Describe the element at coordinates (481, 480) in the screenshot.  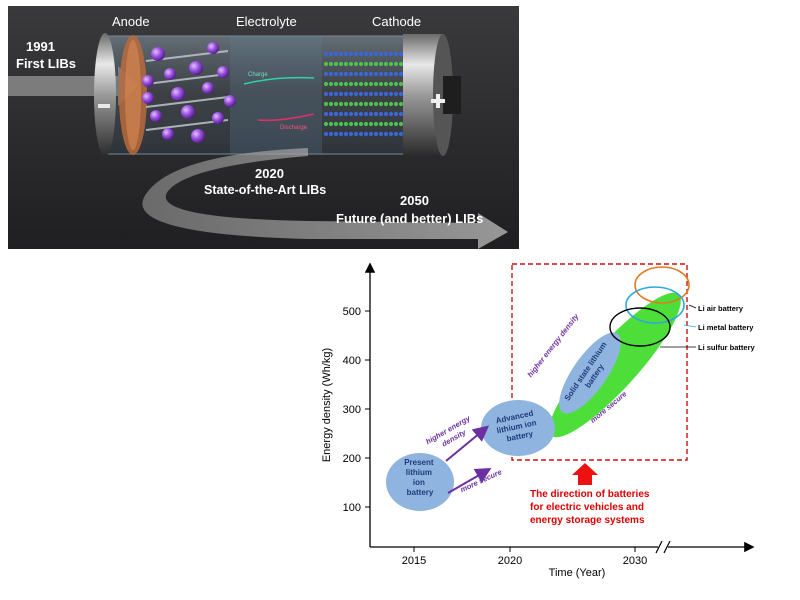
I see `more-secure-label-1: more secure` at that location.